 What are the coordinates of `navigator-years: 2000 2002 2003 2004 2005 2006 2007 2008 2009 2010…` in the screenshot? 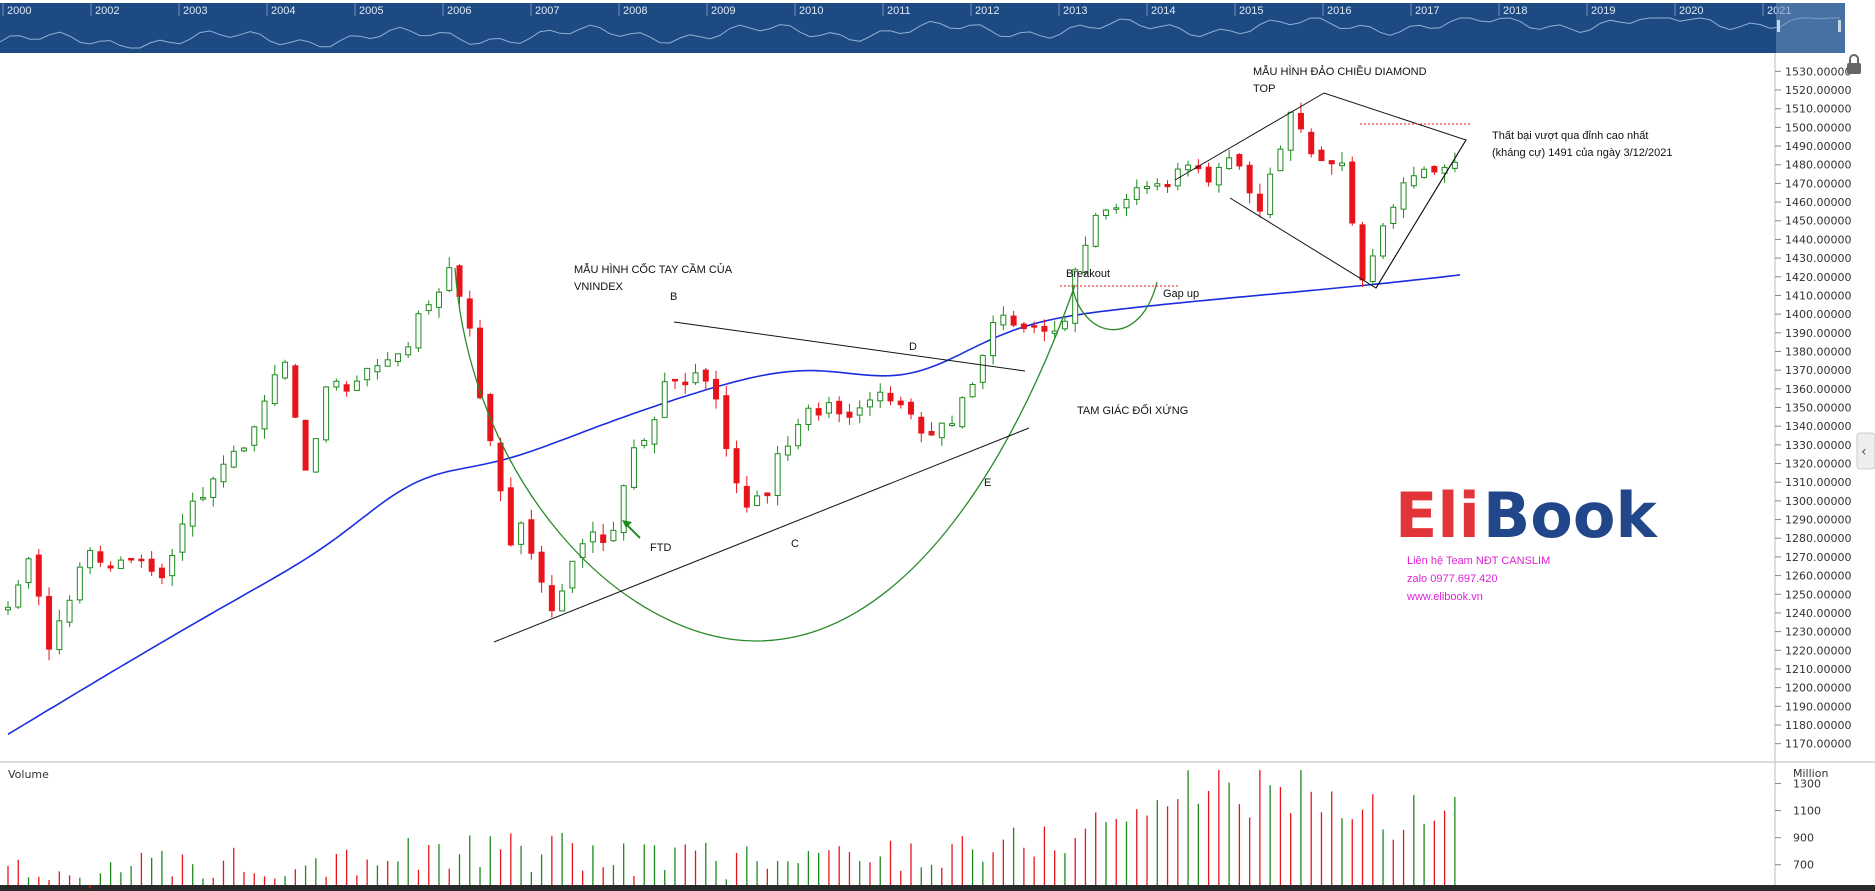 It's located at (896, 10).